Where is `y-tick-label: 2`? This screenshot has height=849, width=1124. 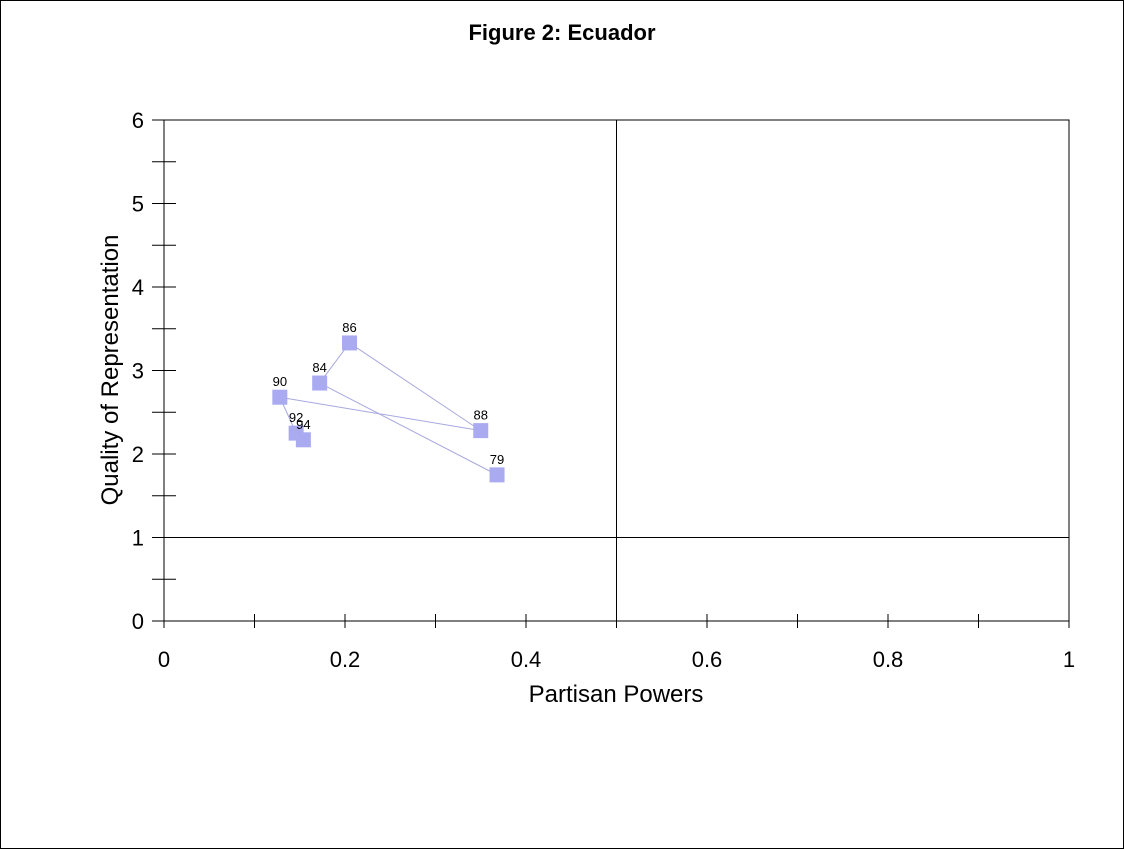
y-tick-label: 2 is located at coordinates (138, 454).